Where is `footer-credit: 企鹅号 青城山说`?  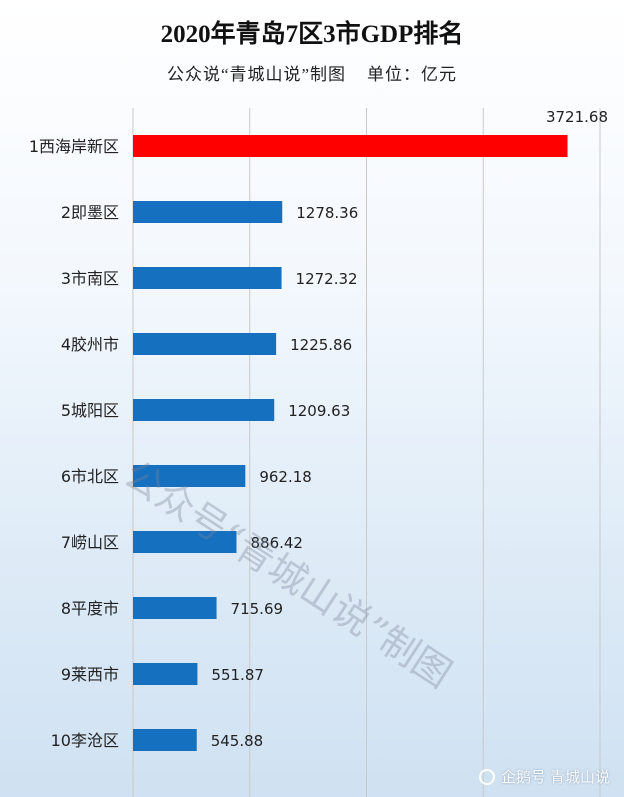
footer-credit: 企鹅号 青城山说 is located at coordinates (544, 776).